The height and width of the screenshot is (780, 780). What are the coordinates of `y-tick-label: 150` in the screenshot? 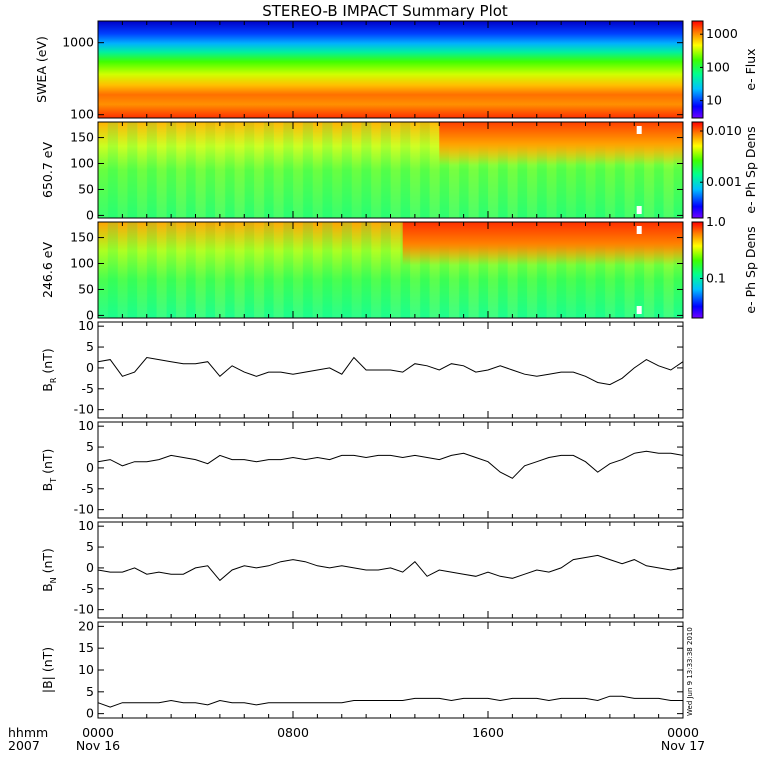 It's located at (82, 237).